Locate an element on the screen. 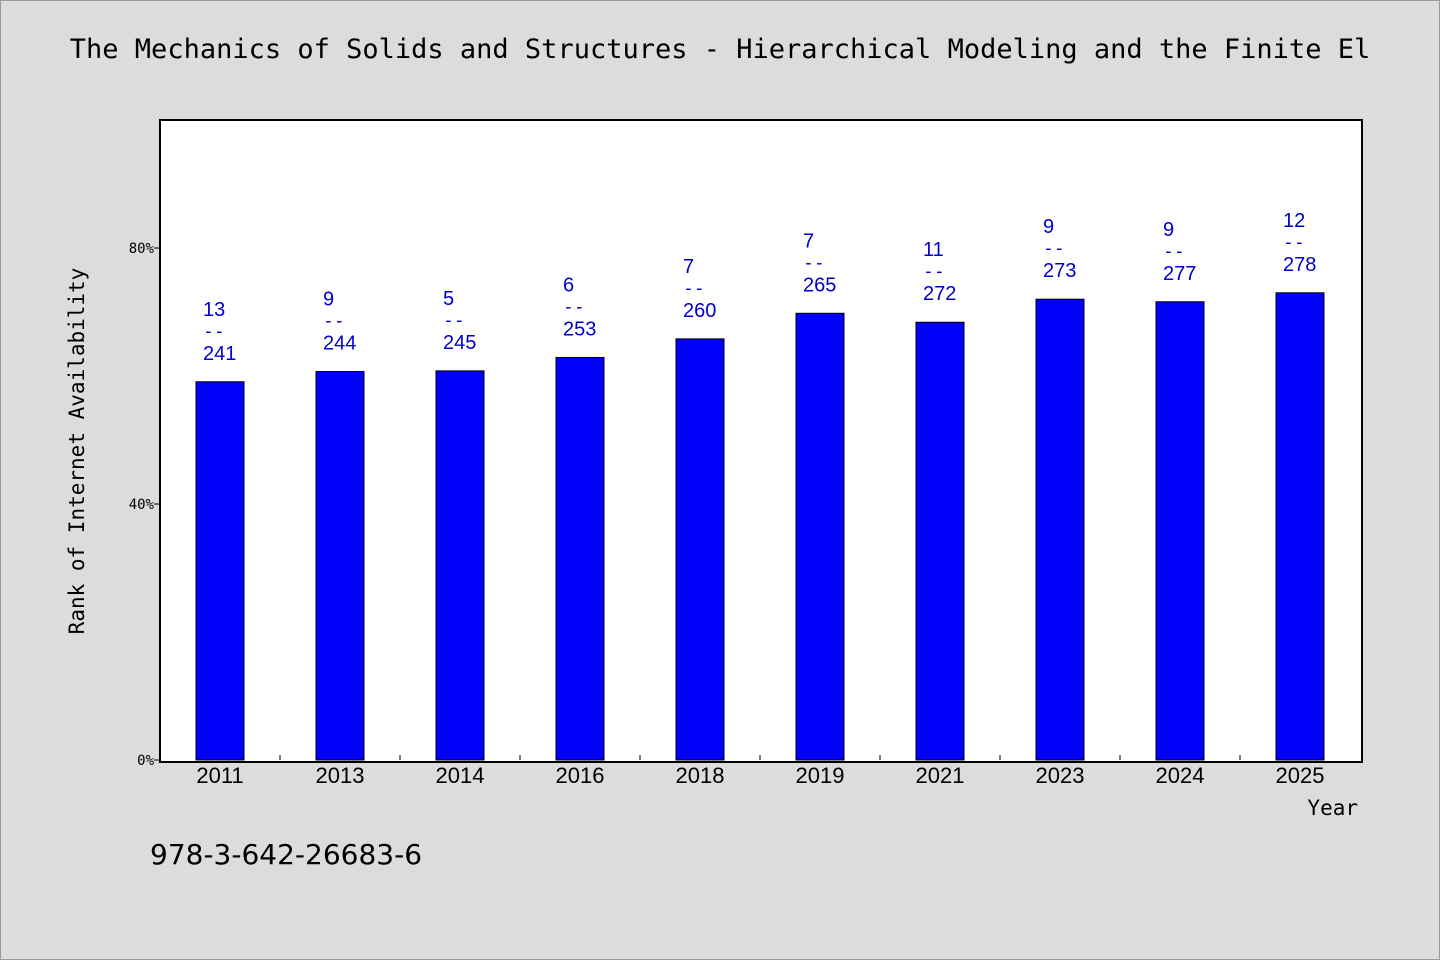  x-tick-label: 2014 is located at coordinates (460, 775).